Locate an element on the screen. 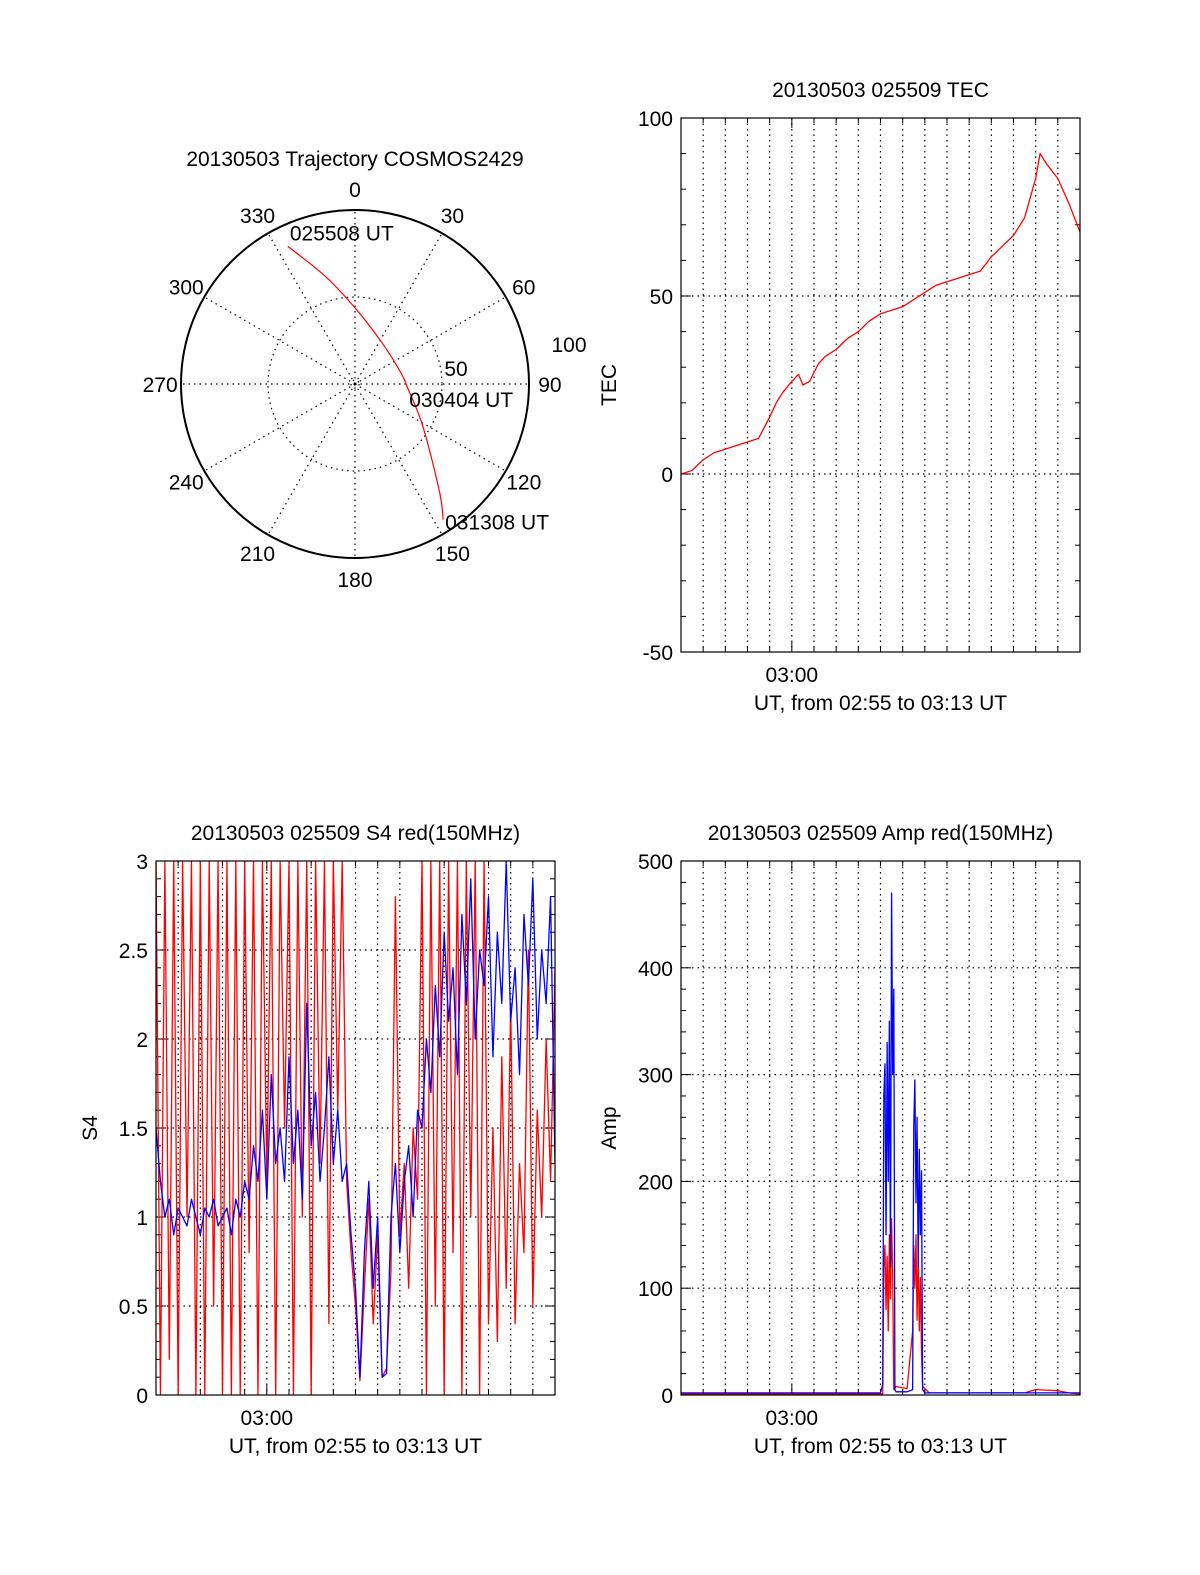 The height and width of the screenshot is (1575, 1200). trajectory-line is located at coordinates (365, 382).